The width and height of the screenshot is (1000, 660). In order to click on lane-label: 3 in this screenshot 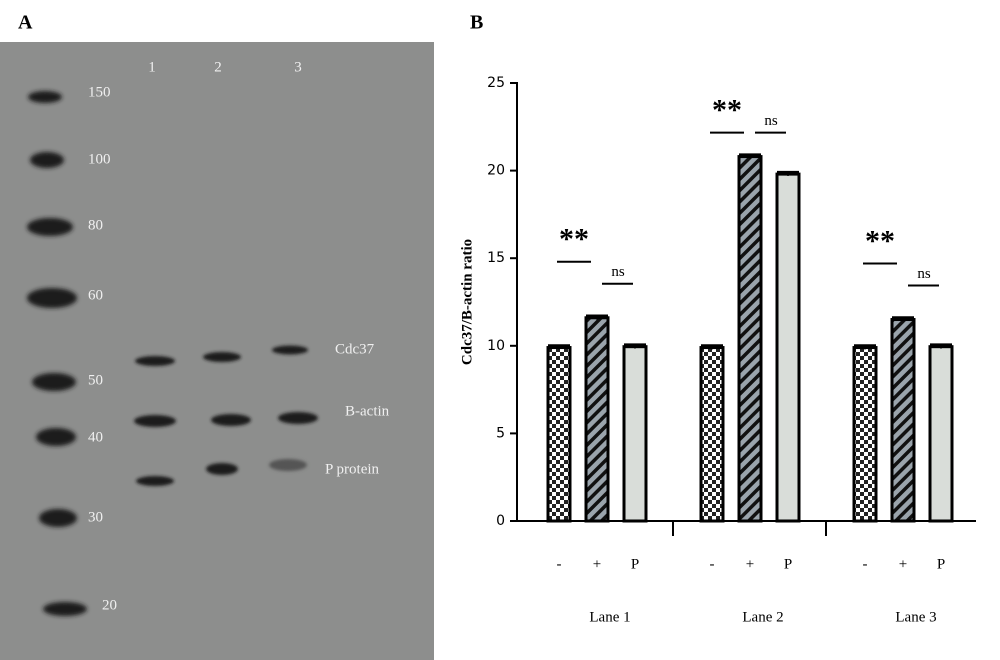, I will do `click(298, 67)`.